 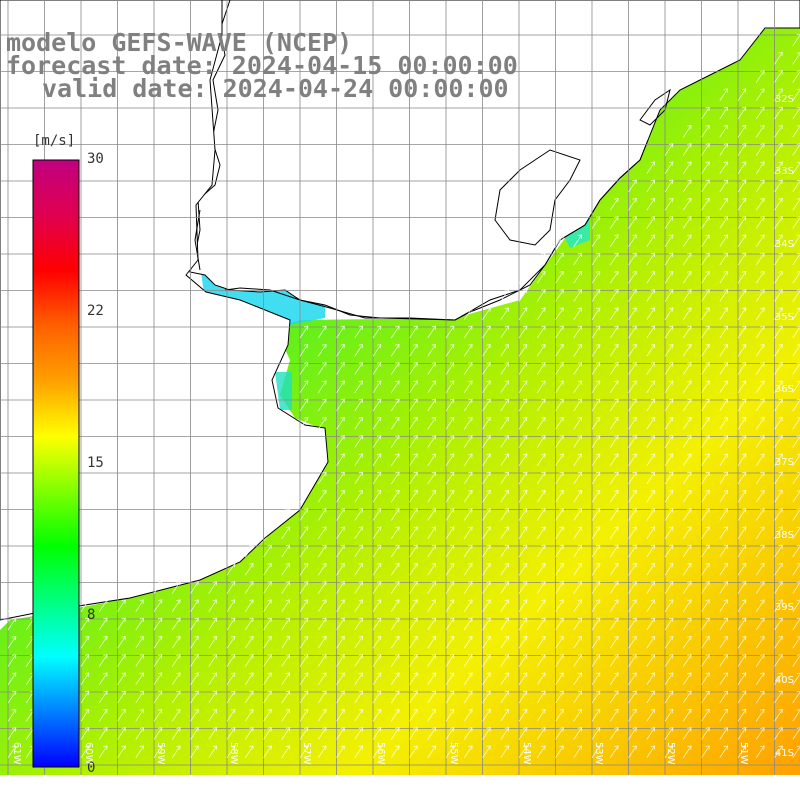 What do you see at coordinates (380, 753) in the screenshot?
I see `longitude-label: 56W` at bounding box center [380, 753].